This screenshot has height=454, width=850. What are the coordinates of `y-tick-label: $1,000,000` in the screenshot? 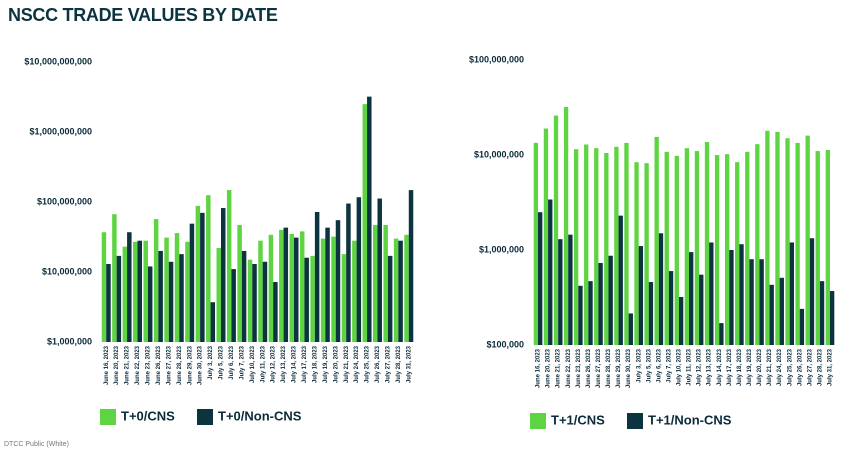 It's located at (69, 341).